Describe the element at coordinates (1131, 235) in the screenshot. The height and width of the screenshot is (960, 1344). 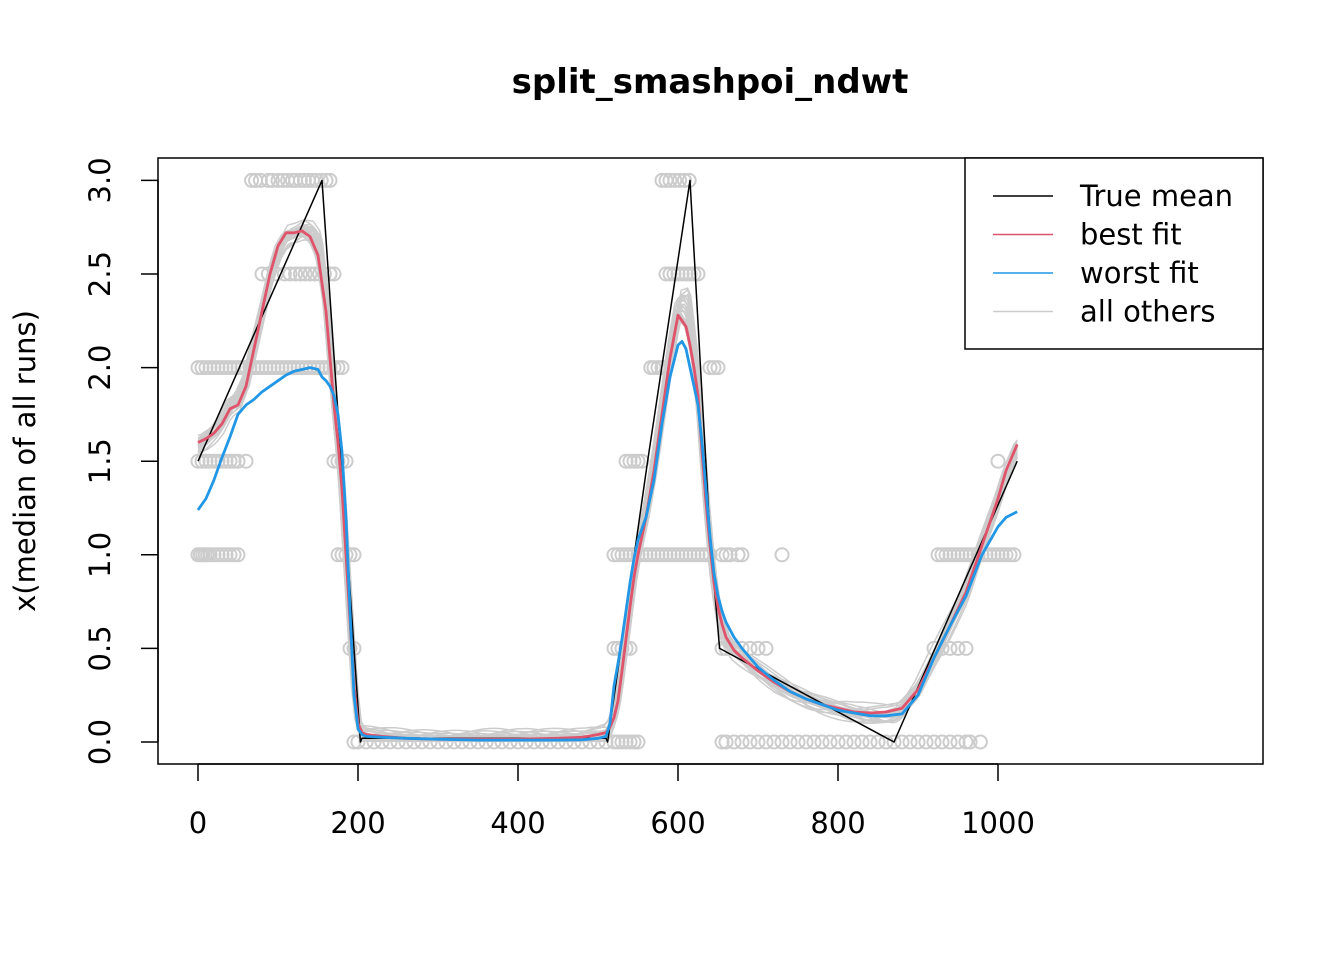
I see `legend-label: best fit` at that location.